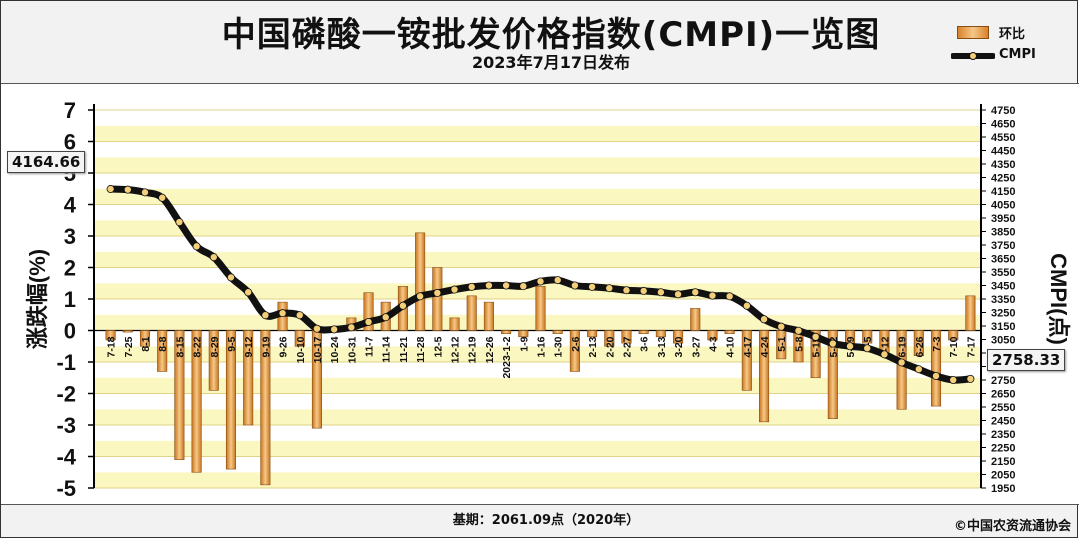  I want to click on x-tick-label: 10-17, so click(318, 349).